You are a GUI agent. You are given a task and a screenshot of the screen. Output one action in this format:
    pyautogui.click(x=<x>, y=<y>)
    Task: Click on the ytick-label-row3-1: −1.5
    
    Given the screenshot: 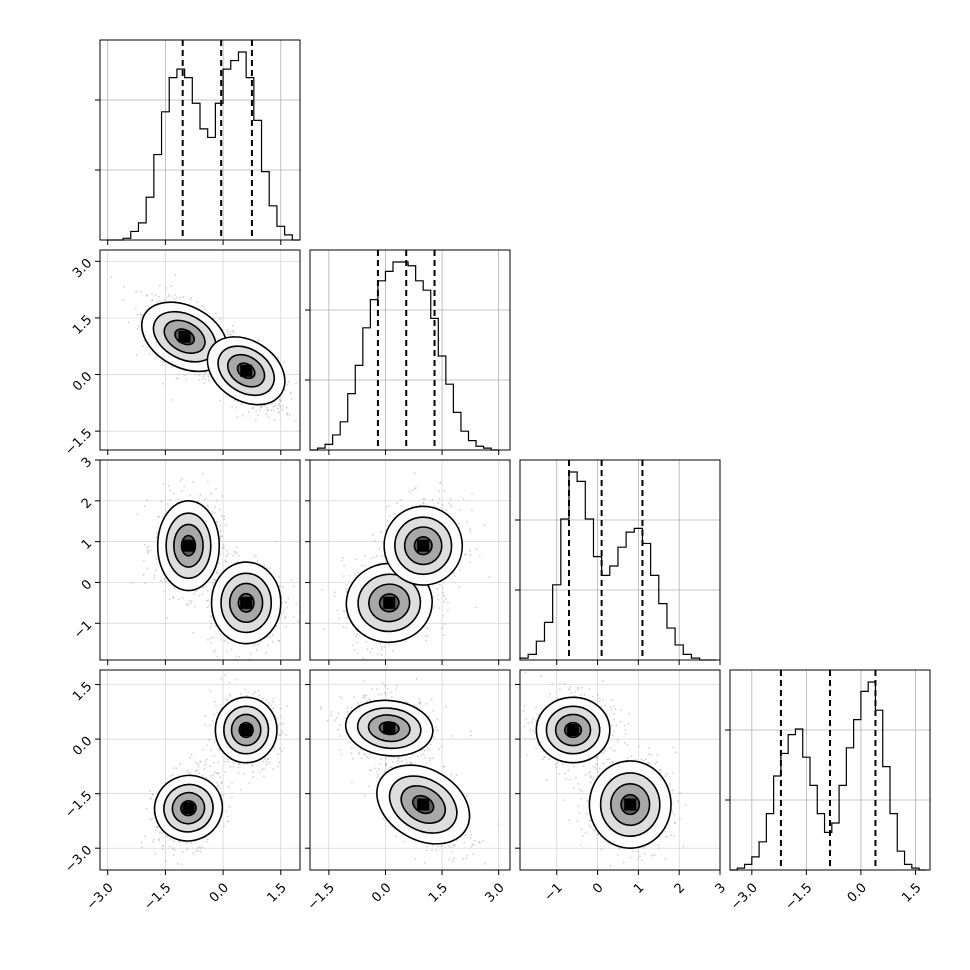 What is the action you would take?
    pyautogui.click(x=78, y=804)
    